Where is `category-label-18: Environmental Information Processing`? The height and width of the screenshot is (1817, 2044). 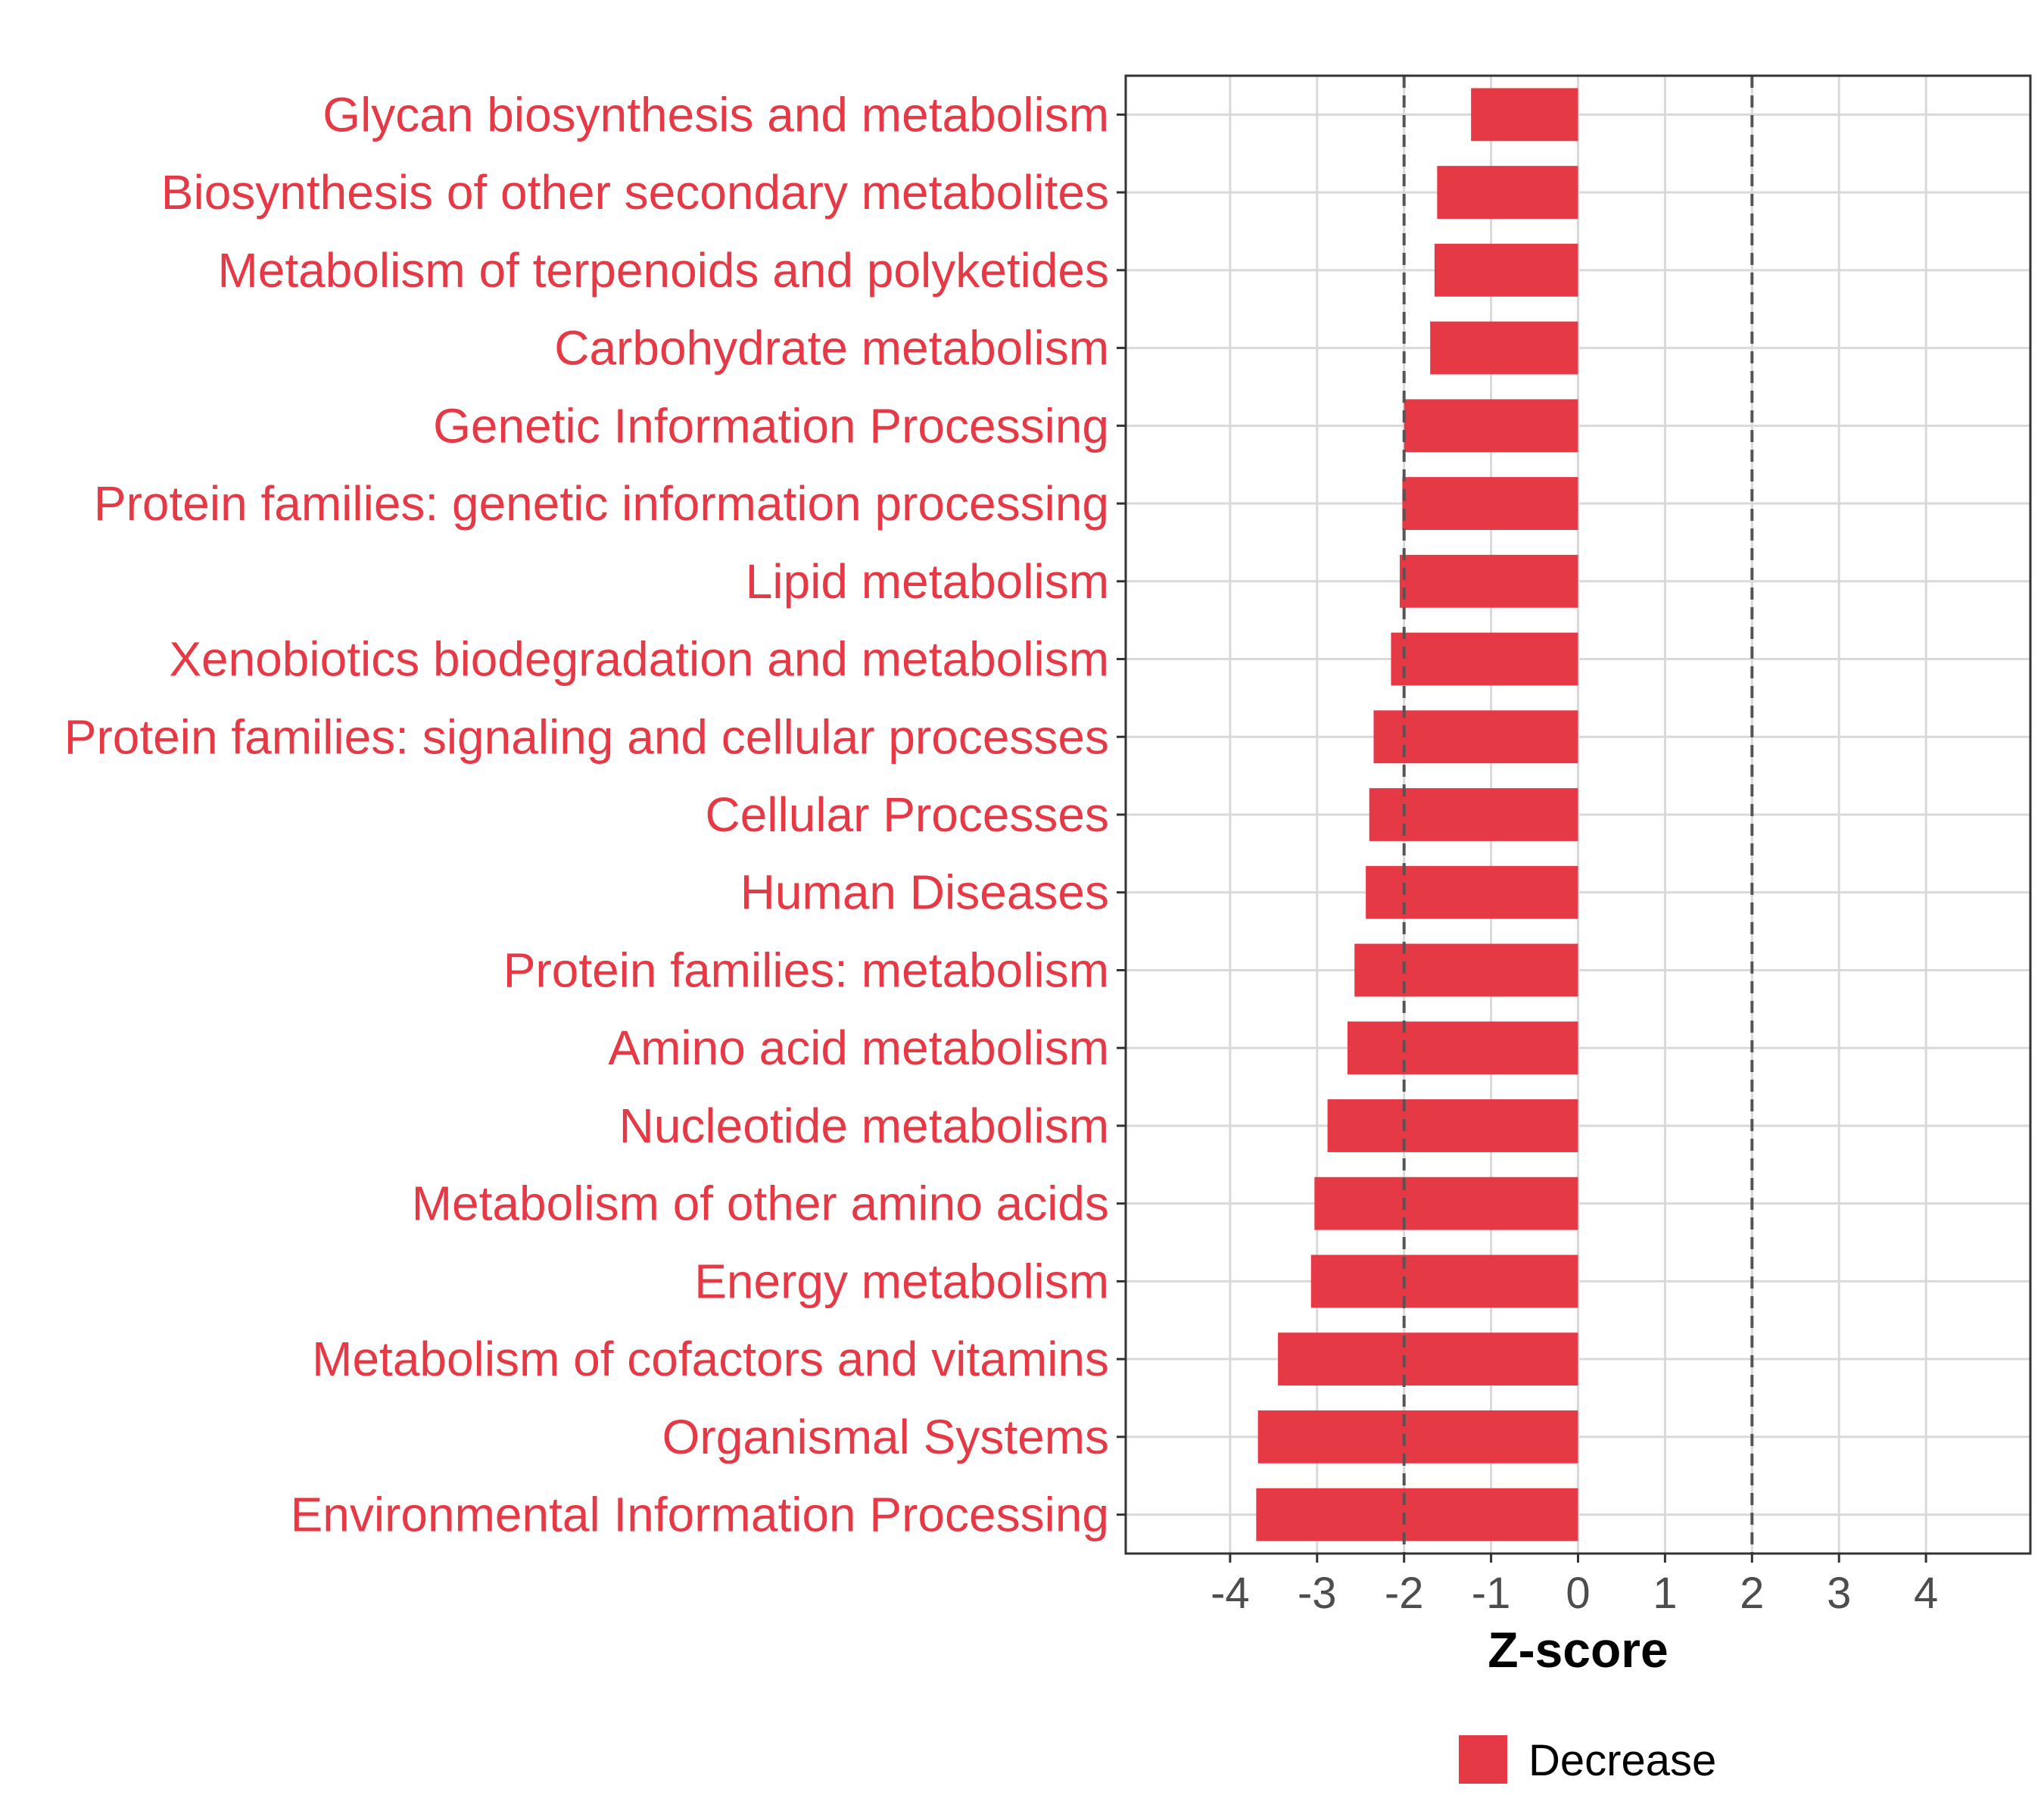
category-label-18: Environmental Information Processing is located at coordinates (700, 1515).